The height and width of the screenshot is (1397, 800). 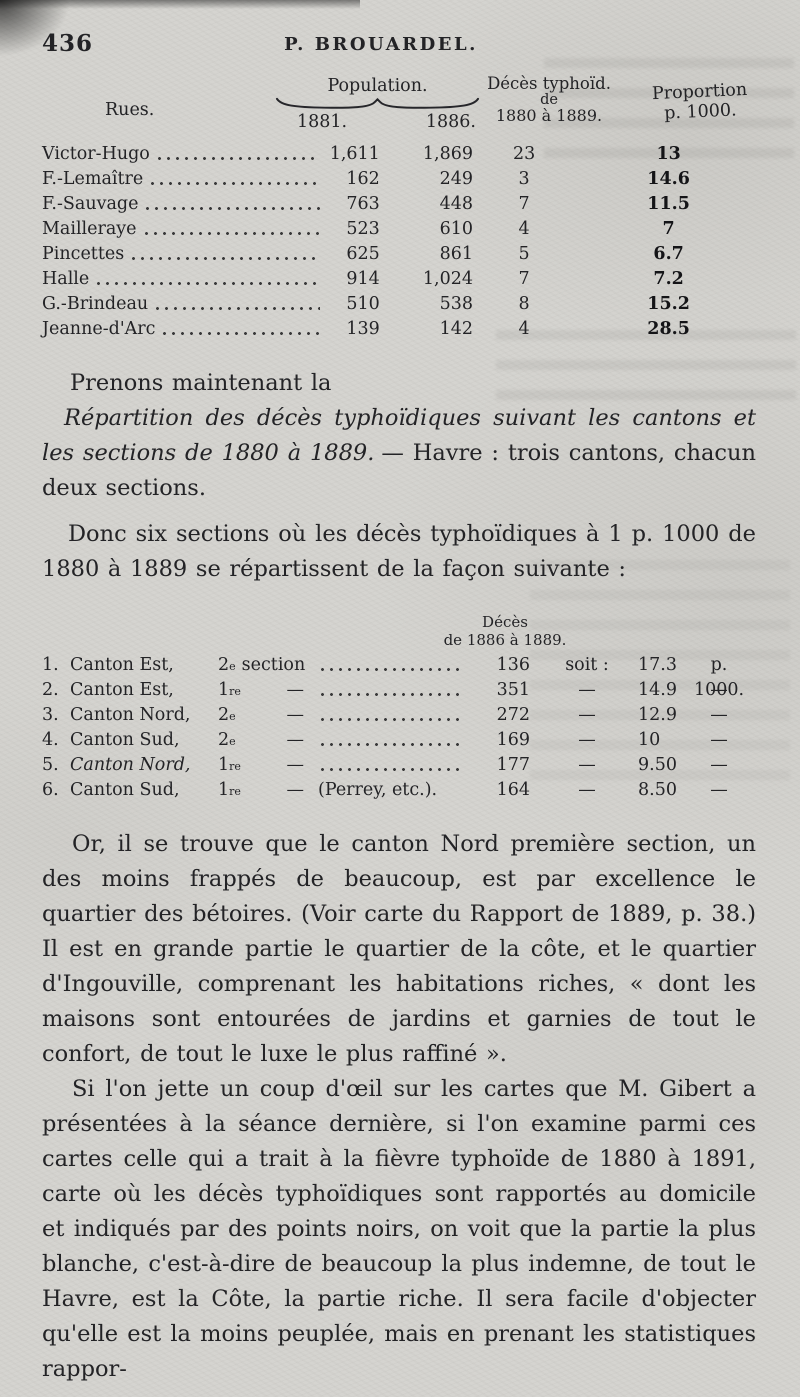 I want to click on canton-name: Canton Nord,, so click(x=130, y=715).